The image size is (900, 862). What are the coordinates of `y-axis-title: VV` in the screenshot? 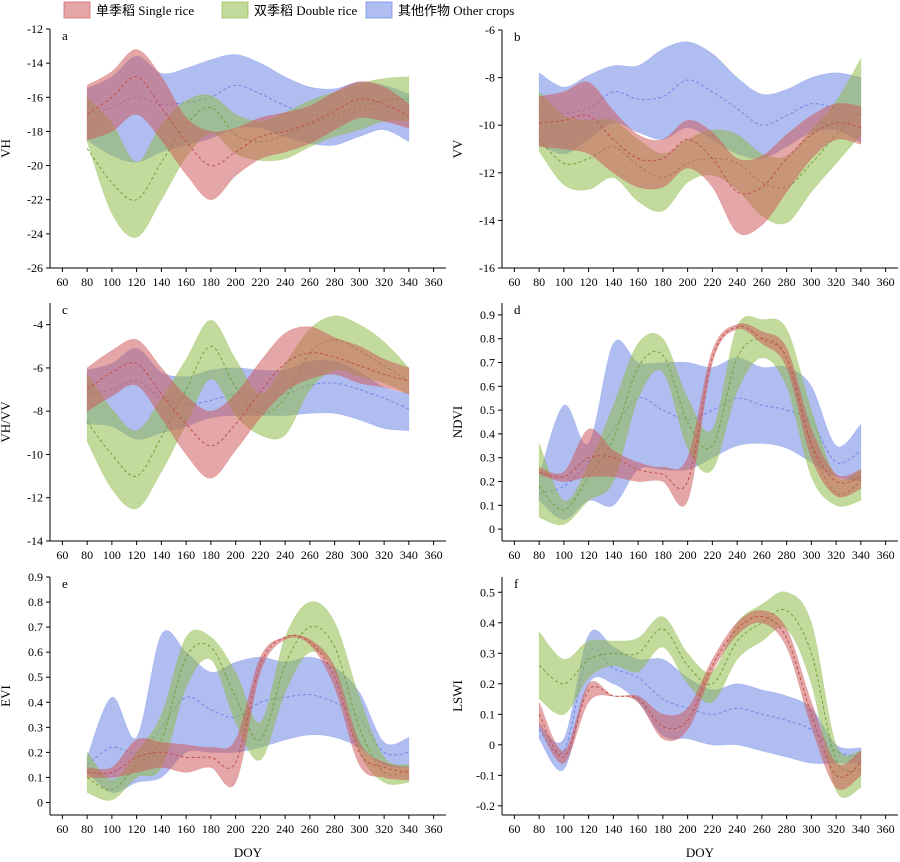 It's located at (457, 148).